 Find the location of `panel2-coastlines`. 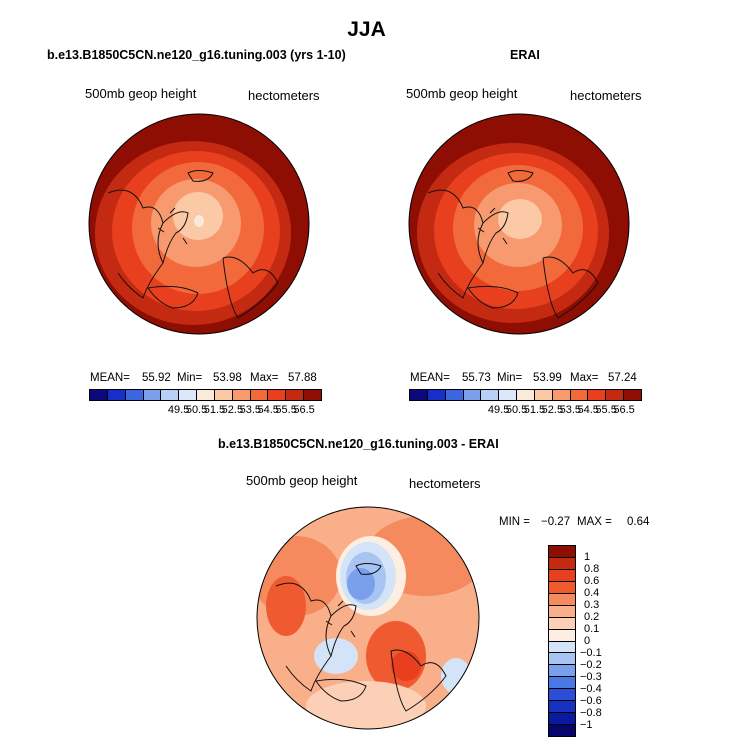

panel2-coastlines is located at coordinates (513, 244).